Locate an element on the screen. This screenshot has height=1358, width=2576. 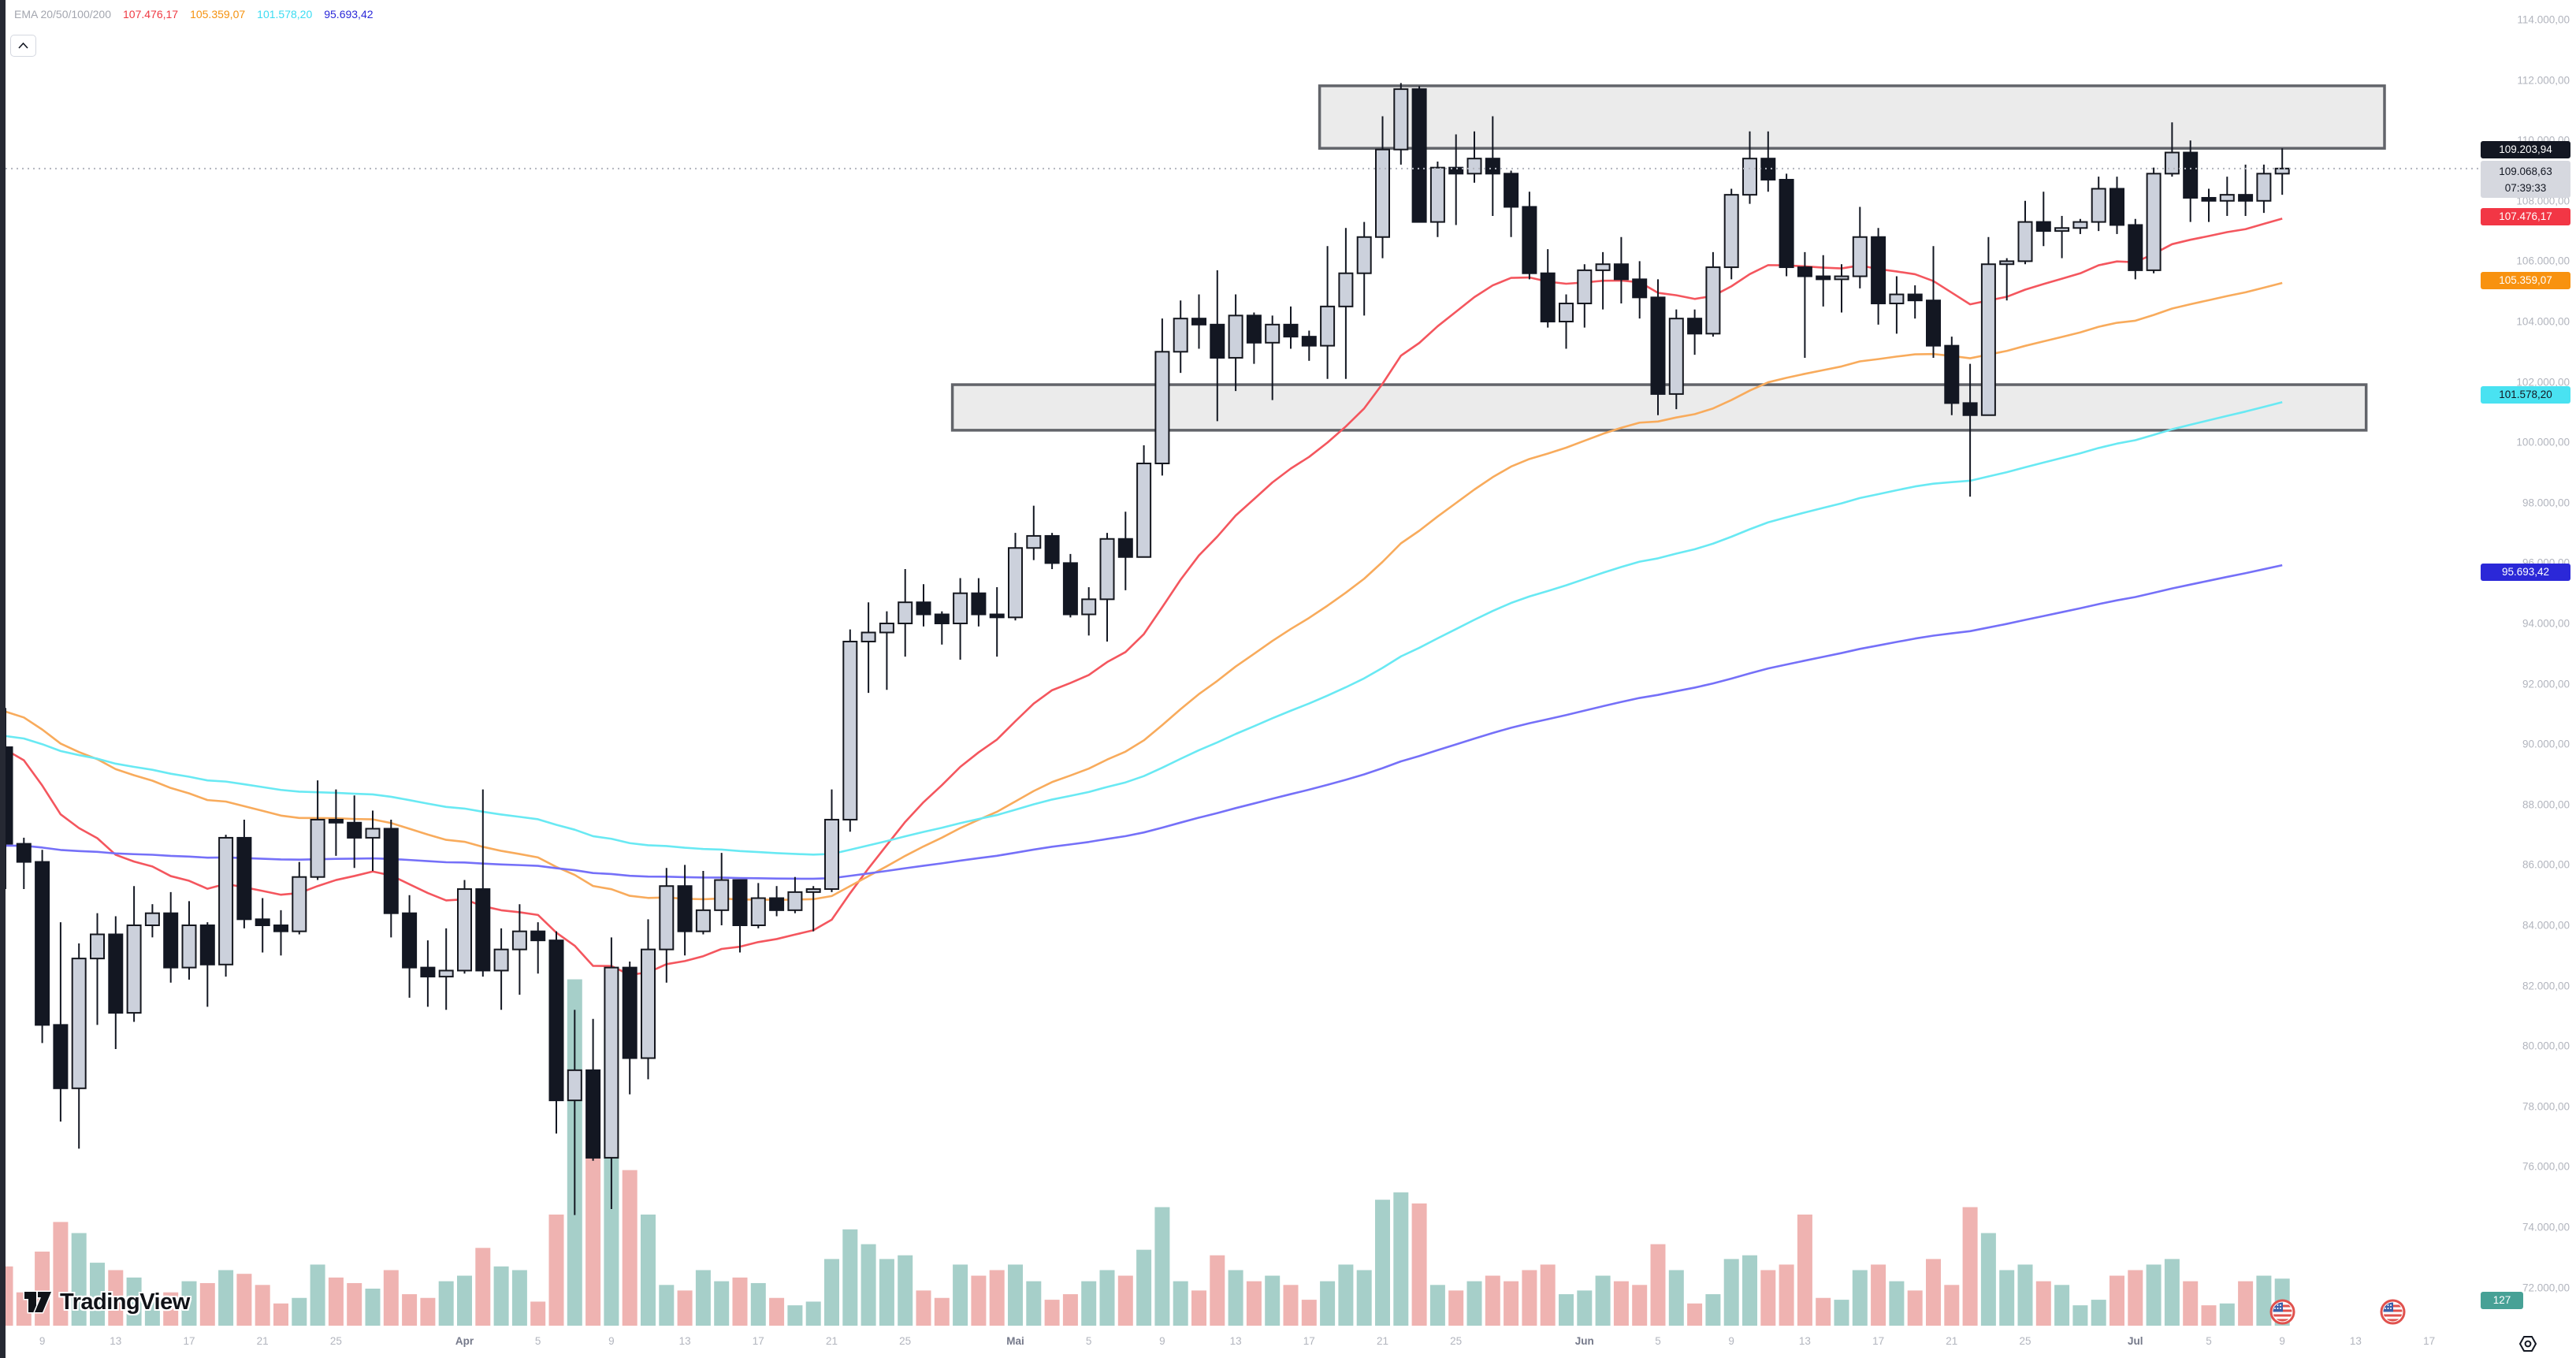
price-scale-settings-icon is located at coordinates (2528, 1344).